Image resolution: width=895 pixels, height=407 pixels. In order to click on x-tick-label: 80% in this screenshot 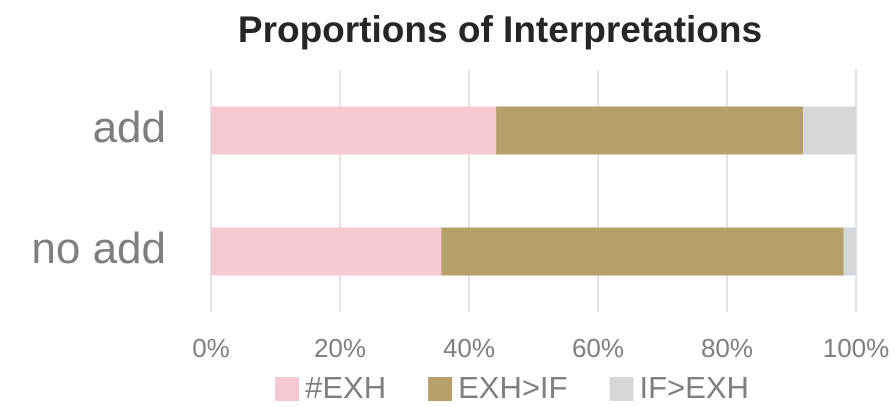, I will do `click(727, 348)`.